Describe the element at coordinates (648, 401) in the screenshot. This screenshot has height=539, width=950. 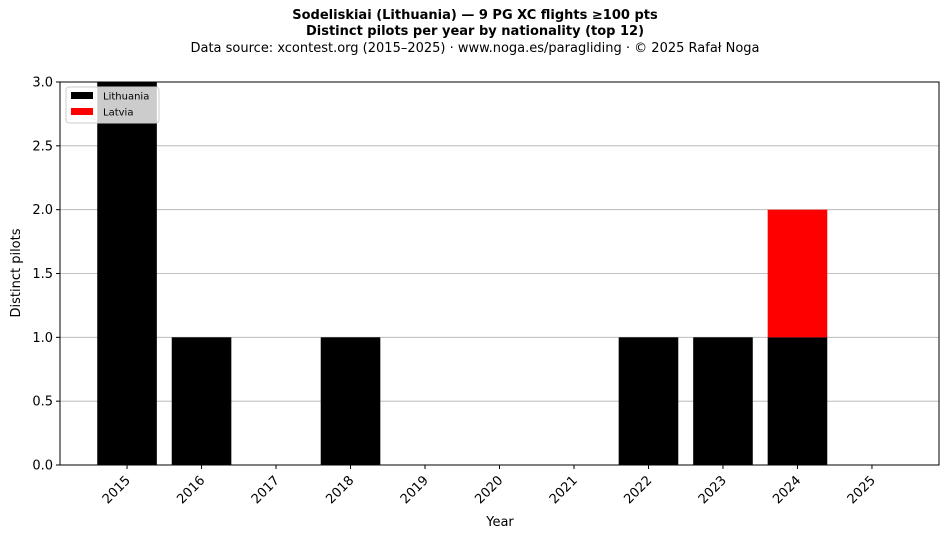
I see `bar-lithuania-2022` at that location.